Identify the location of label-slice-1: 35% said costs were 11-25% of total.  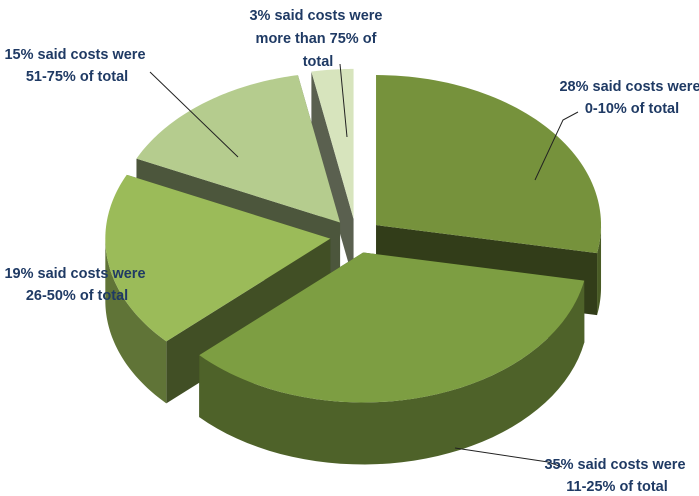
(616, 476).